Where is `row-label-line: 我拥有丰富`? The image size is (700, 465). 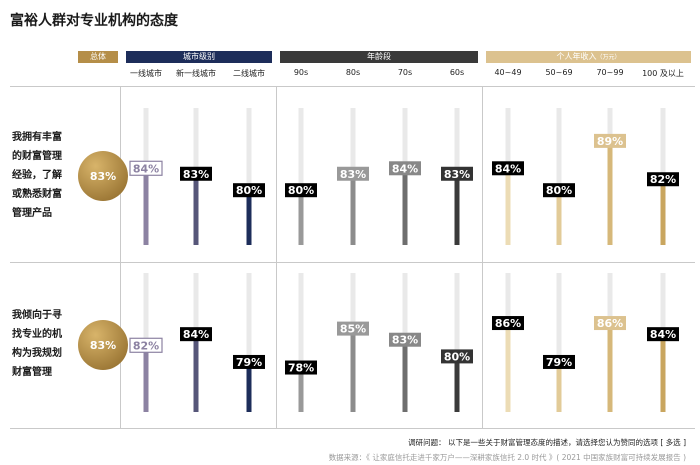
row-label-line: 我拥有丰富 is located at coordinates (37, 137).